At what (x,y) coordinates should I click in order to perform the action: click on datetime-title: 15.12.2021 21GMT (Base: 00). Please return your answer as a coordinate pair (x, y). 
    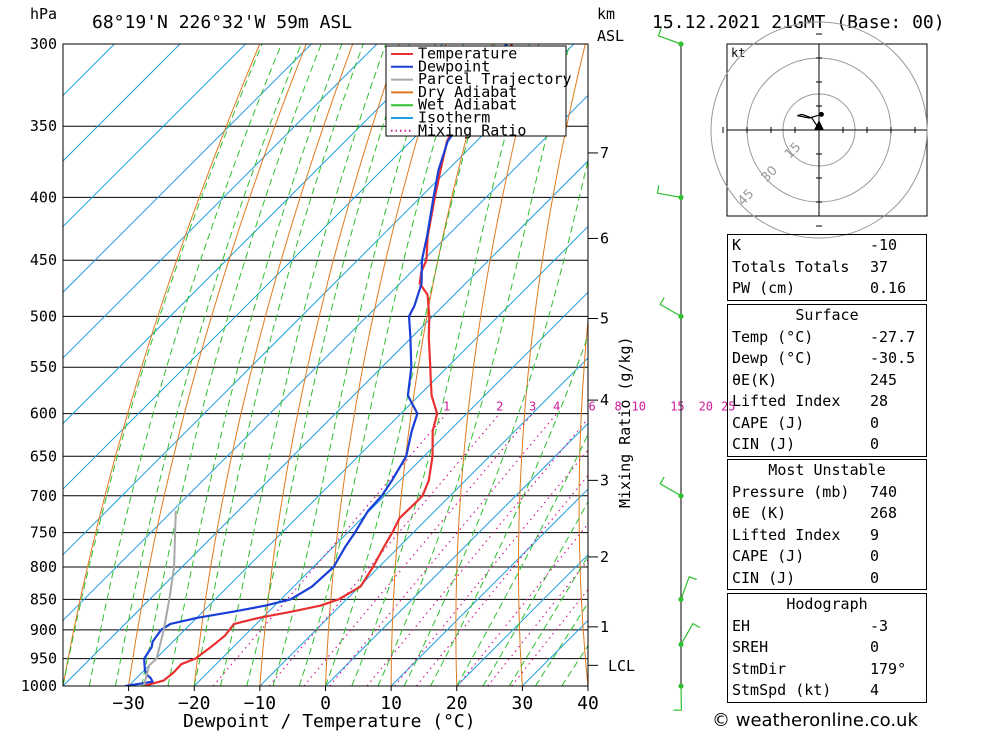
    Looking at the image, I should click on (798, 22).